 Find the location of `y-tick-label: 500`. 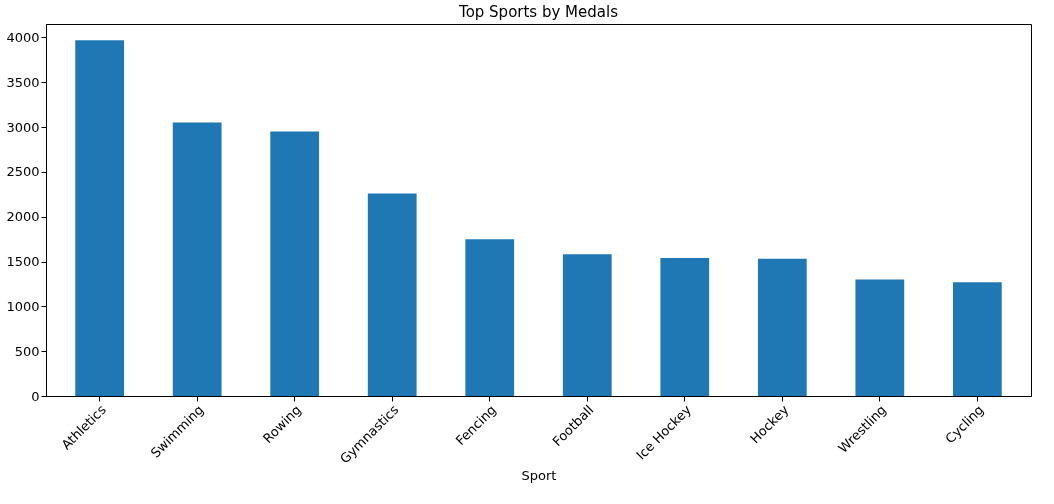

y-tick-label: 500 is located at coordinates (27, 351).